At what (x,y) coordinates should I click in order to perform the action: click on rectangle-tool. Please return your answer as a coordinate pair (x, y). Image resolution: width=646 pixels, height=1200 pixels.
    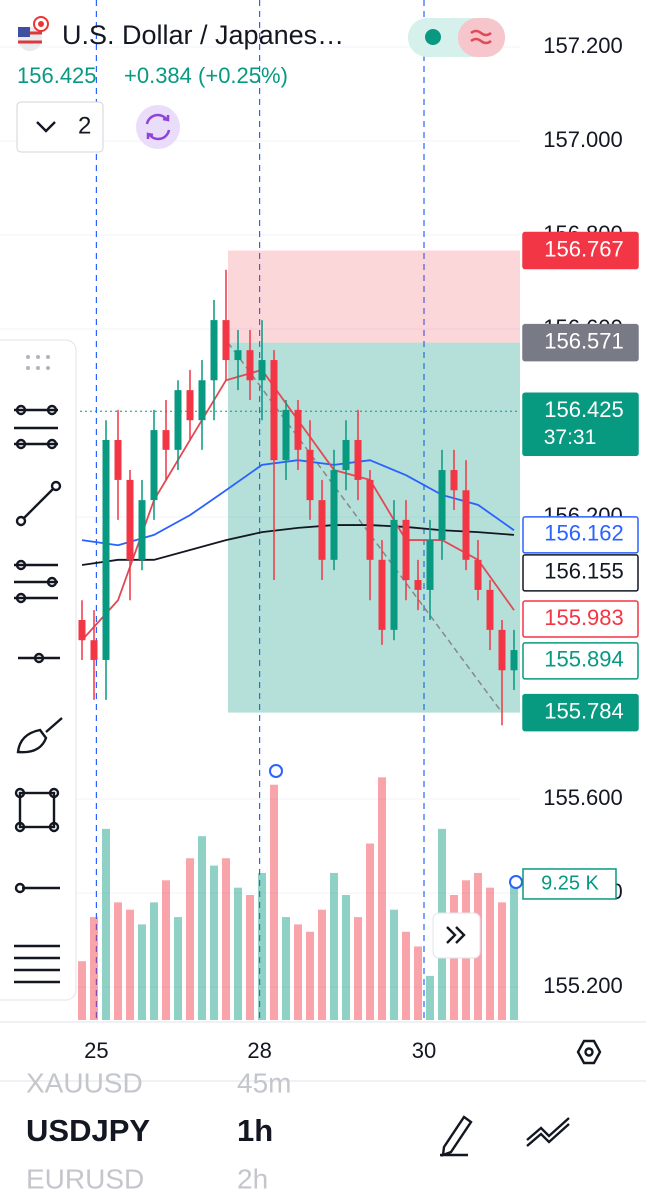
    Looking at the image, I should click on (37, 810).